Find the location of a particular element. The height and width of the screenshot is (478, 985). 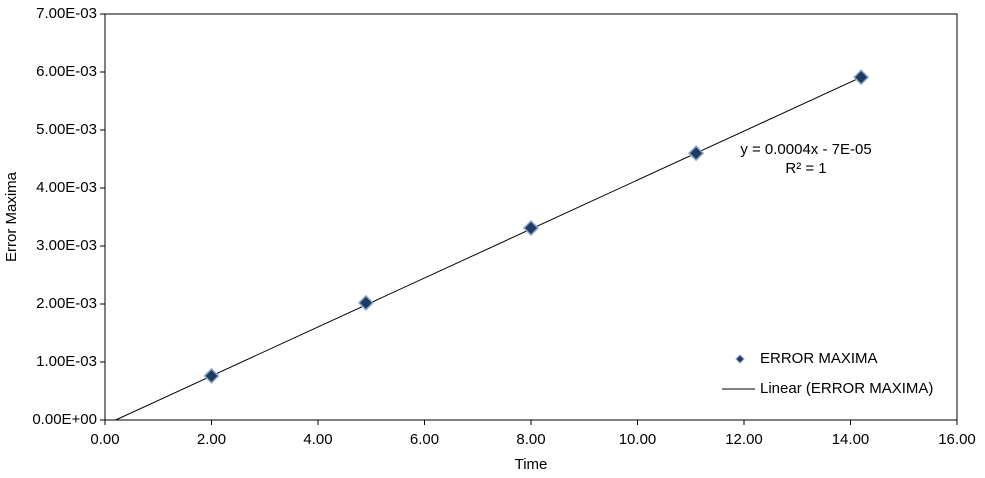

x-axis-label: Time is located at coordinates (531, 464).